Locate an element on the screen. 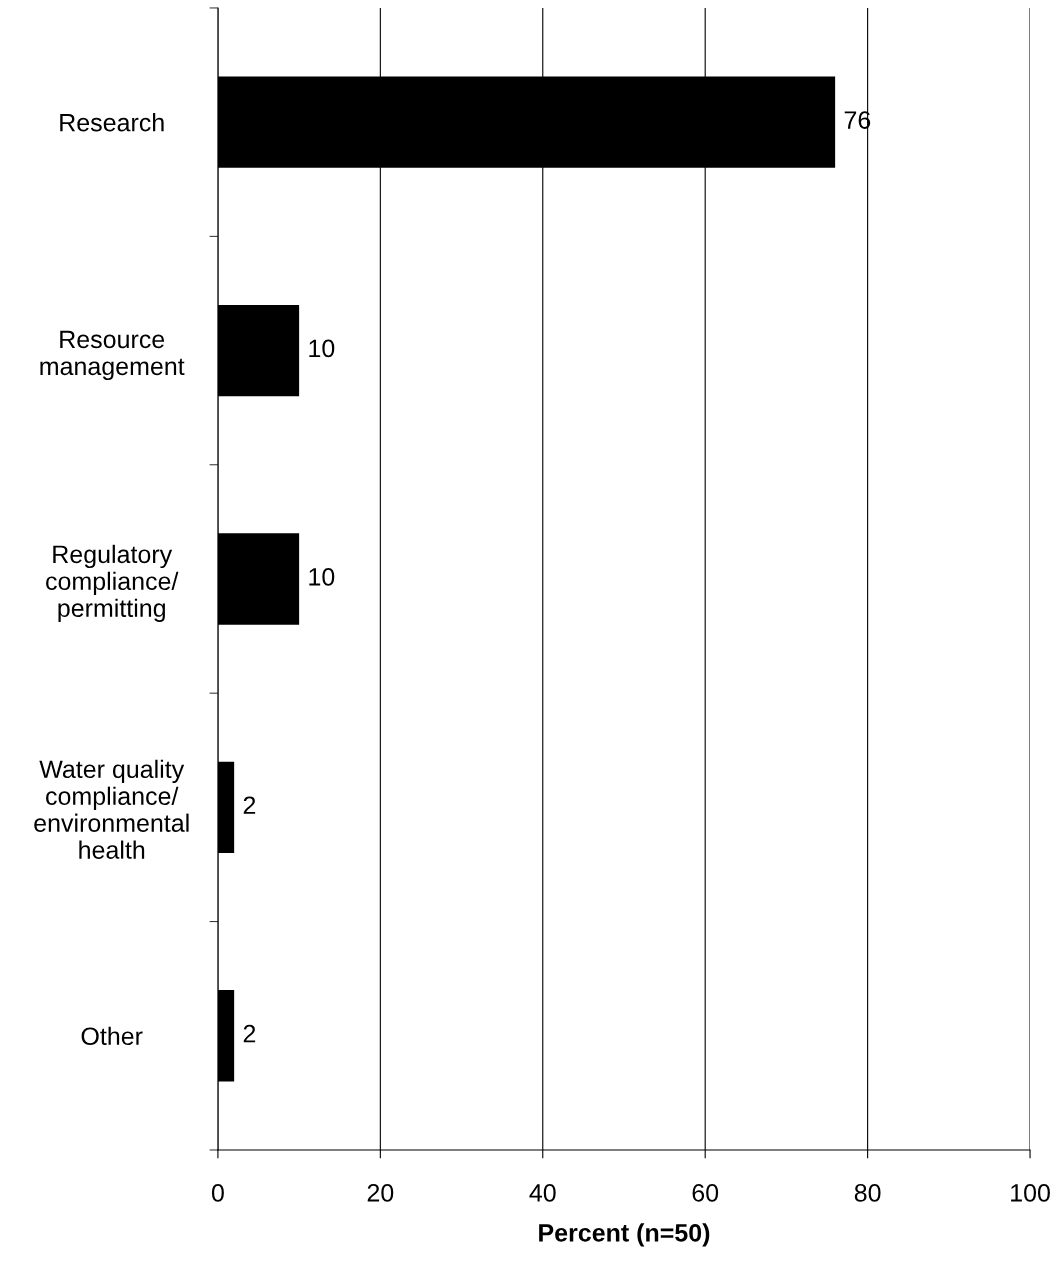 The image size is (1063, 1264). x-axis-title: Percent (n=50) is located at coordinates (624, 1235).